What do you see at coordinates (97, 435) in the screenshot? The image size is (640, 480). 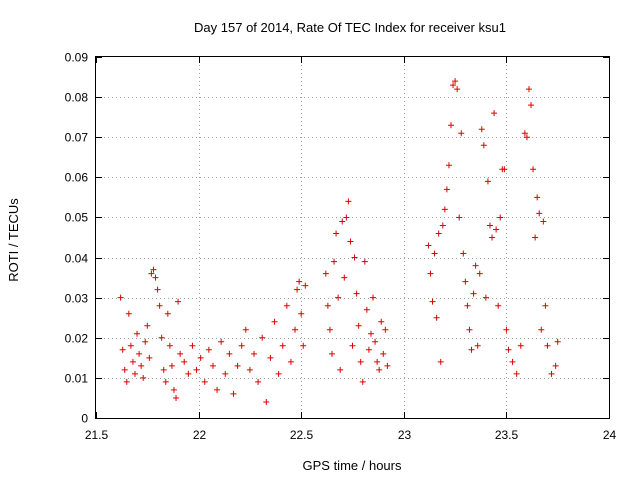 I see `x-tick-label: 21.5` at bounding box center [97, 435].